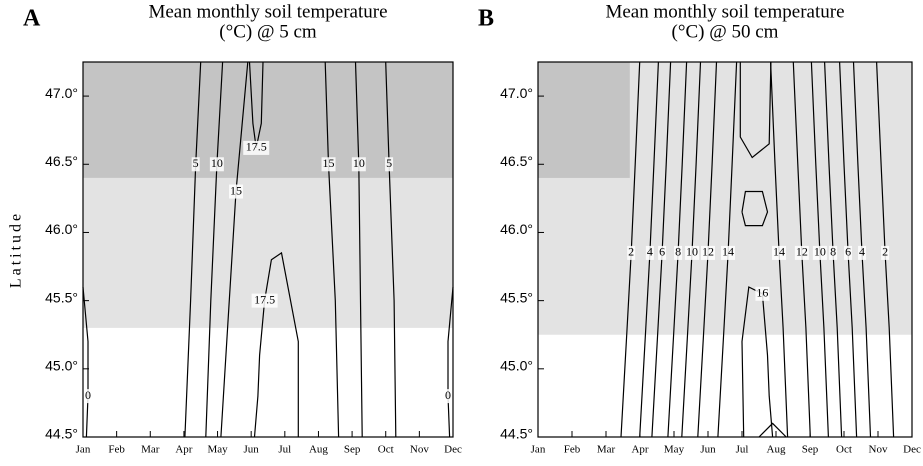 Image resolution: width=923 pixels, height=466 pixels. I want to click on panel-label: B, so click(486, 19).